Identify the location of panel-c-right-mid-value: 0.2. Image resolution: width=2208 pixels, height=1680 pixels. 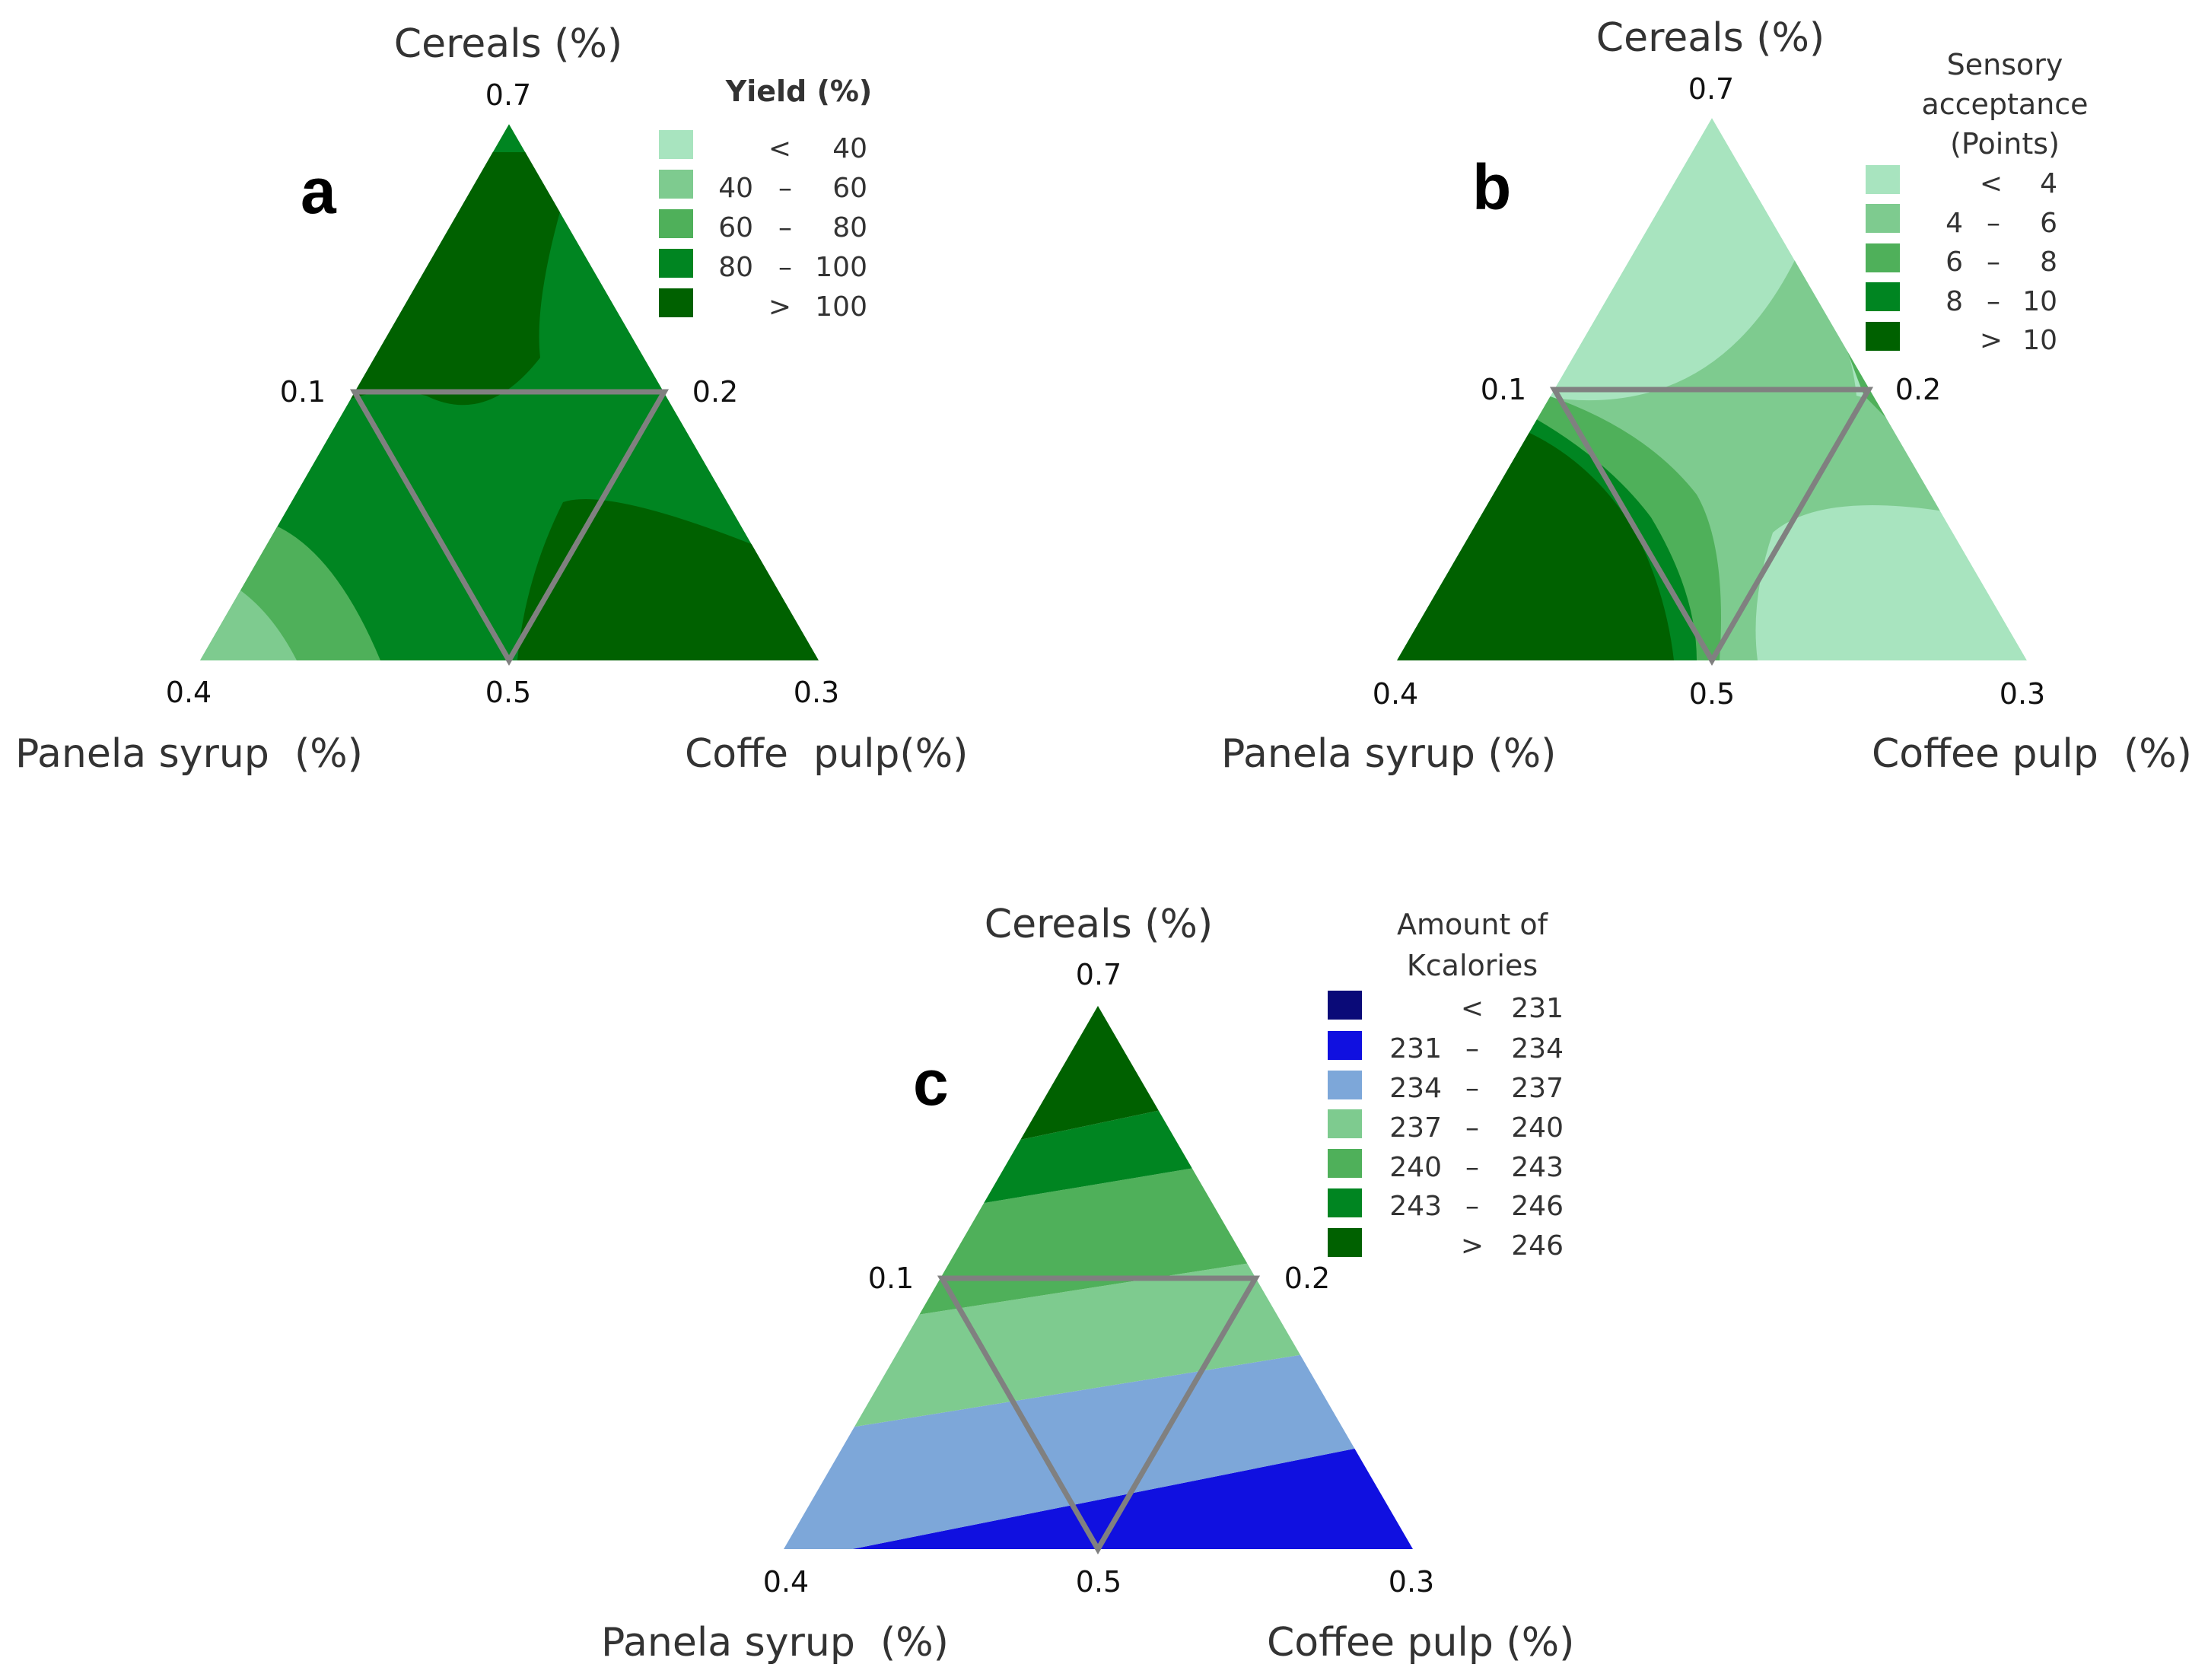
(1307, 1278).